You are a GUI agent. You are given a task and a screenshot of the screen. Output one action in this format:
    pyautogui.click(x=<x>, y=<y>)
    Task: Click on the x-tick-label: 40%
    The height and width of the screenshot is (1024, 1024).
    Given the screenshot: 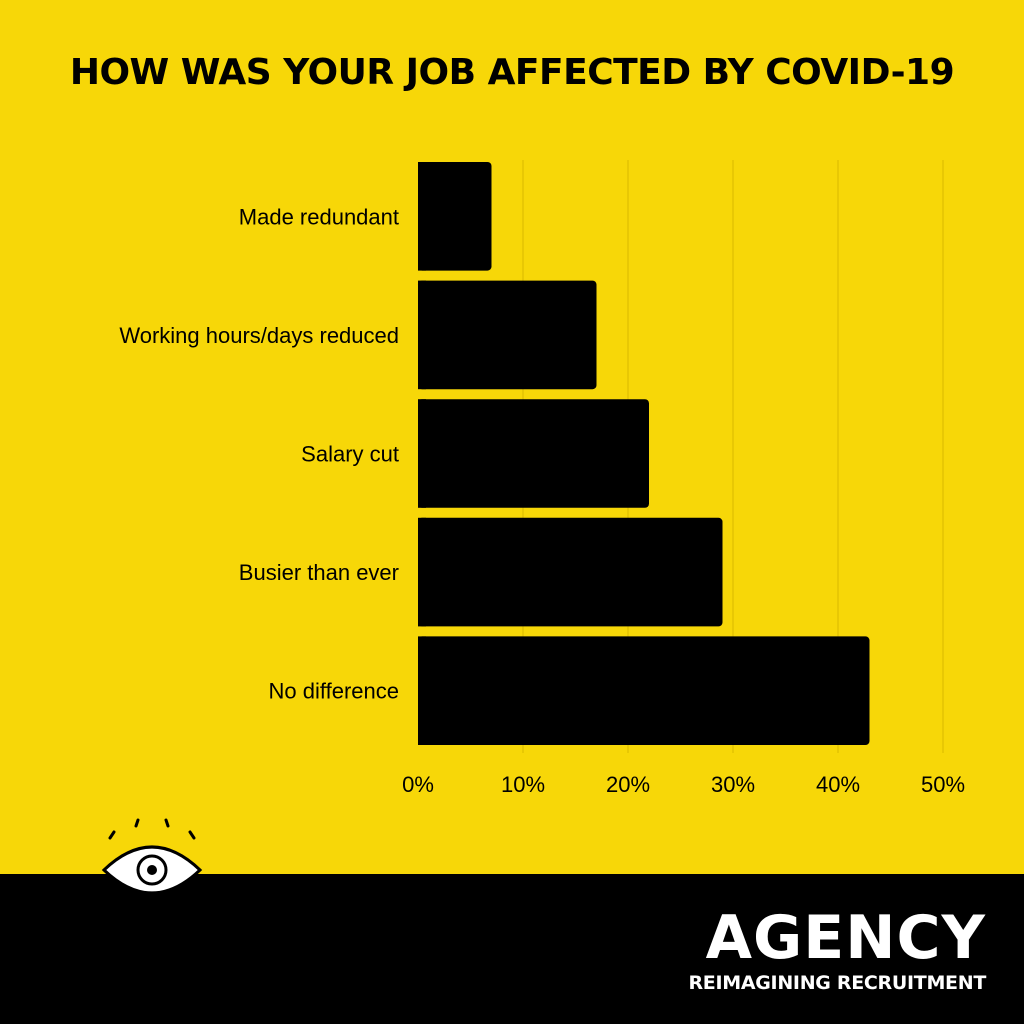 What is the action you would take?
    pyautogui.click(x=838, y=784)
    